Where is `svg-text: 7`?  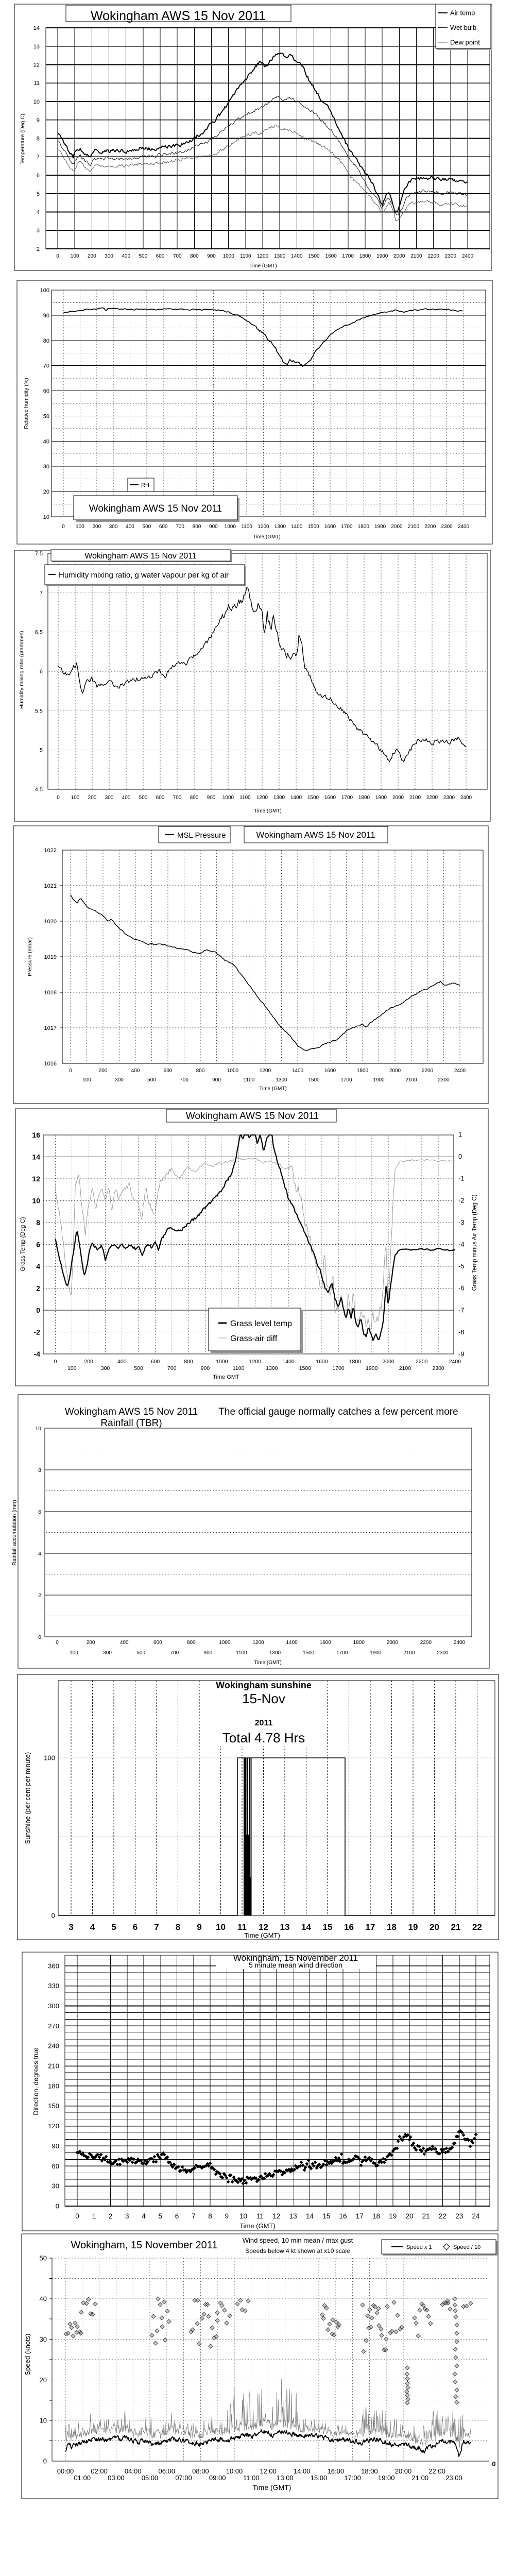
svg-text: 7 is located at coordinates (156, 1927).